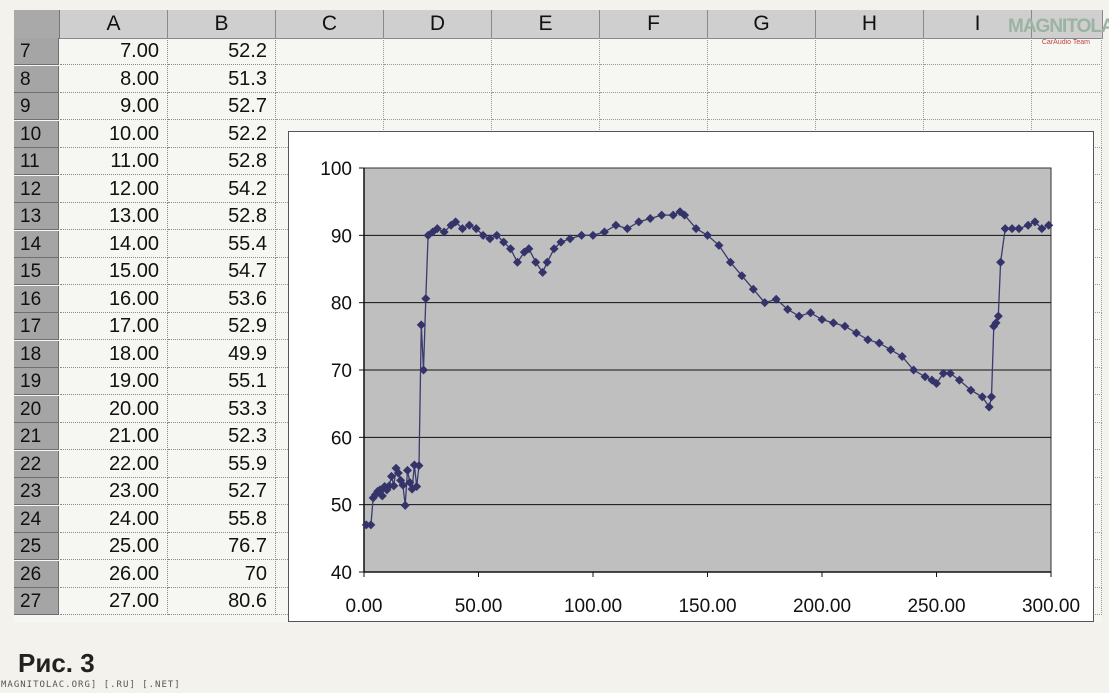  Describe the element at coordinates (114, 574) in the screenshot. I see `cell-a: 26.00` at that location.